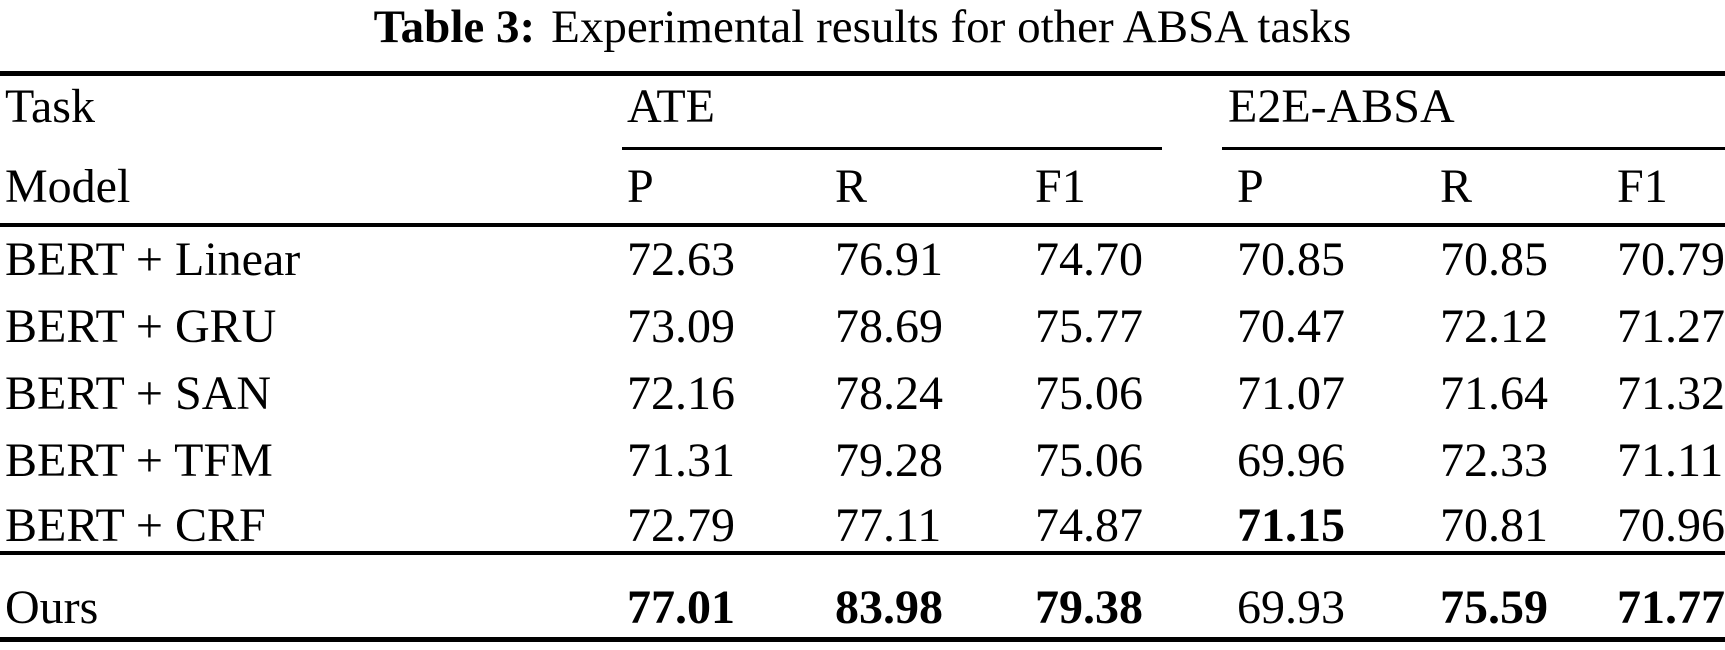 The height and width of the screenshot is (650, 1725). Describe the element at coordinates (52, 607) in the screenshot. I see `model-name: Ours` at that location.